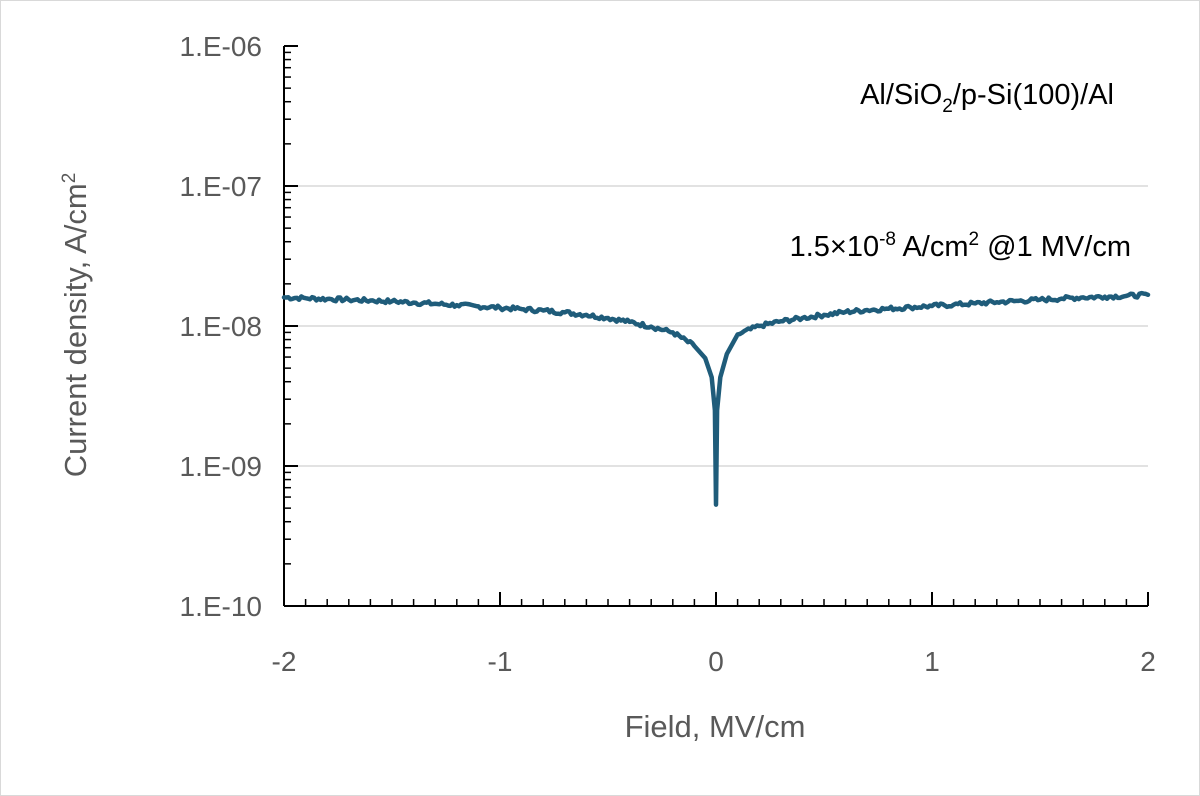 This screenshot has width=1200, height=796. Describe the element at coordinates (1055, 247) in the screenshot. I see `value-annotation-part4: @1 MV/cm` at that location.